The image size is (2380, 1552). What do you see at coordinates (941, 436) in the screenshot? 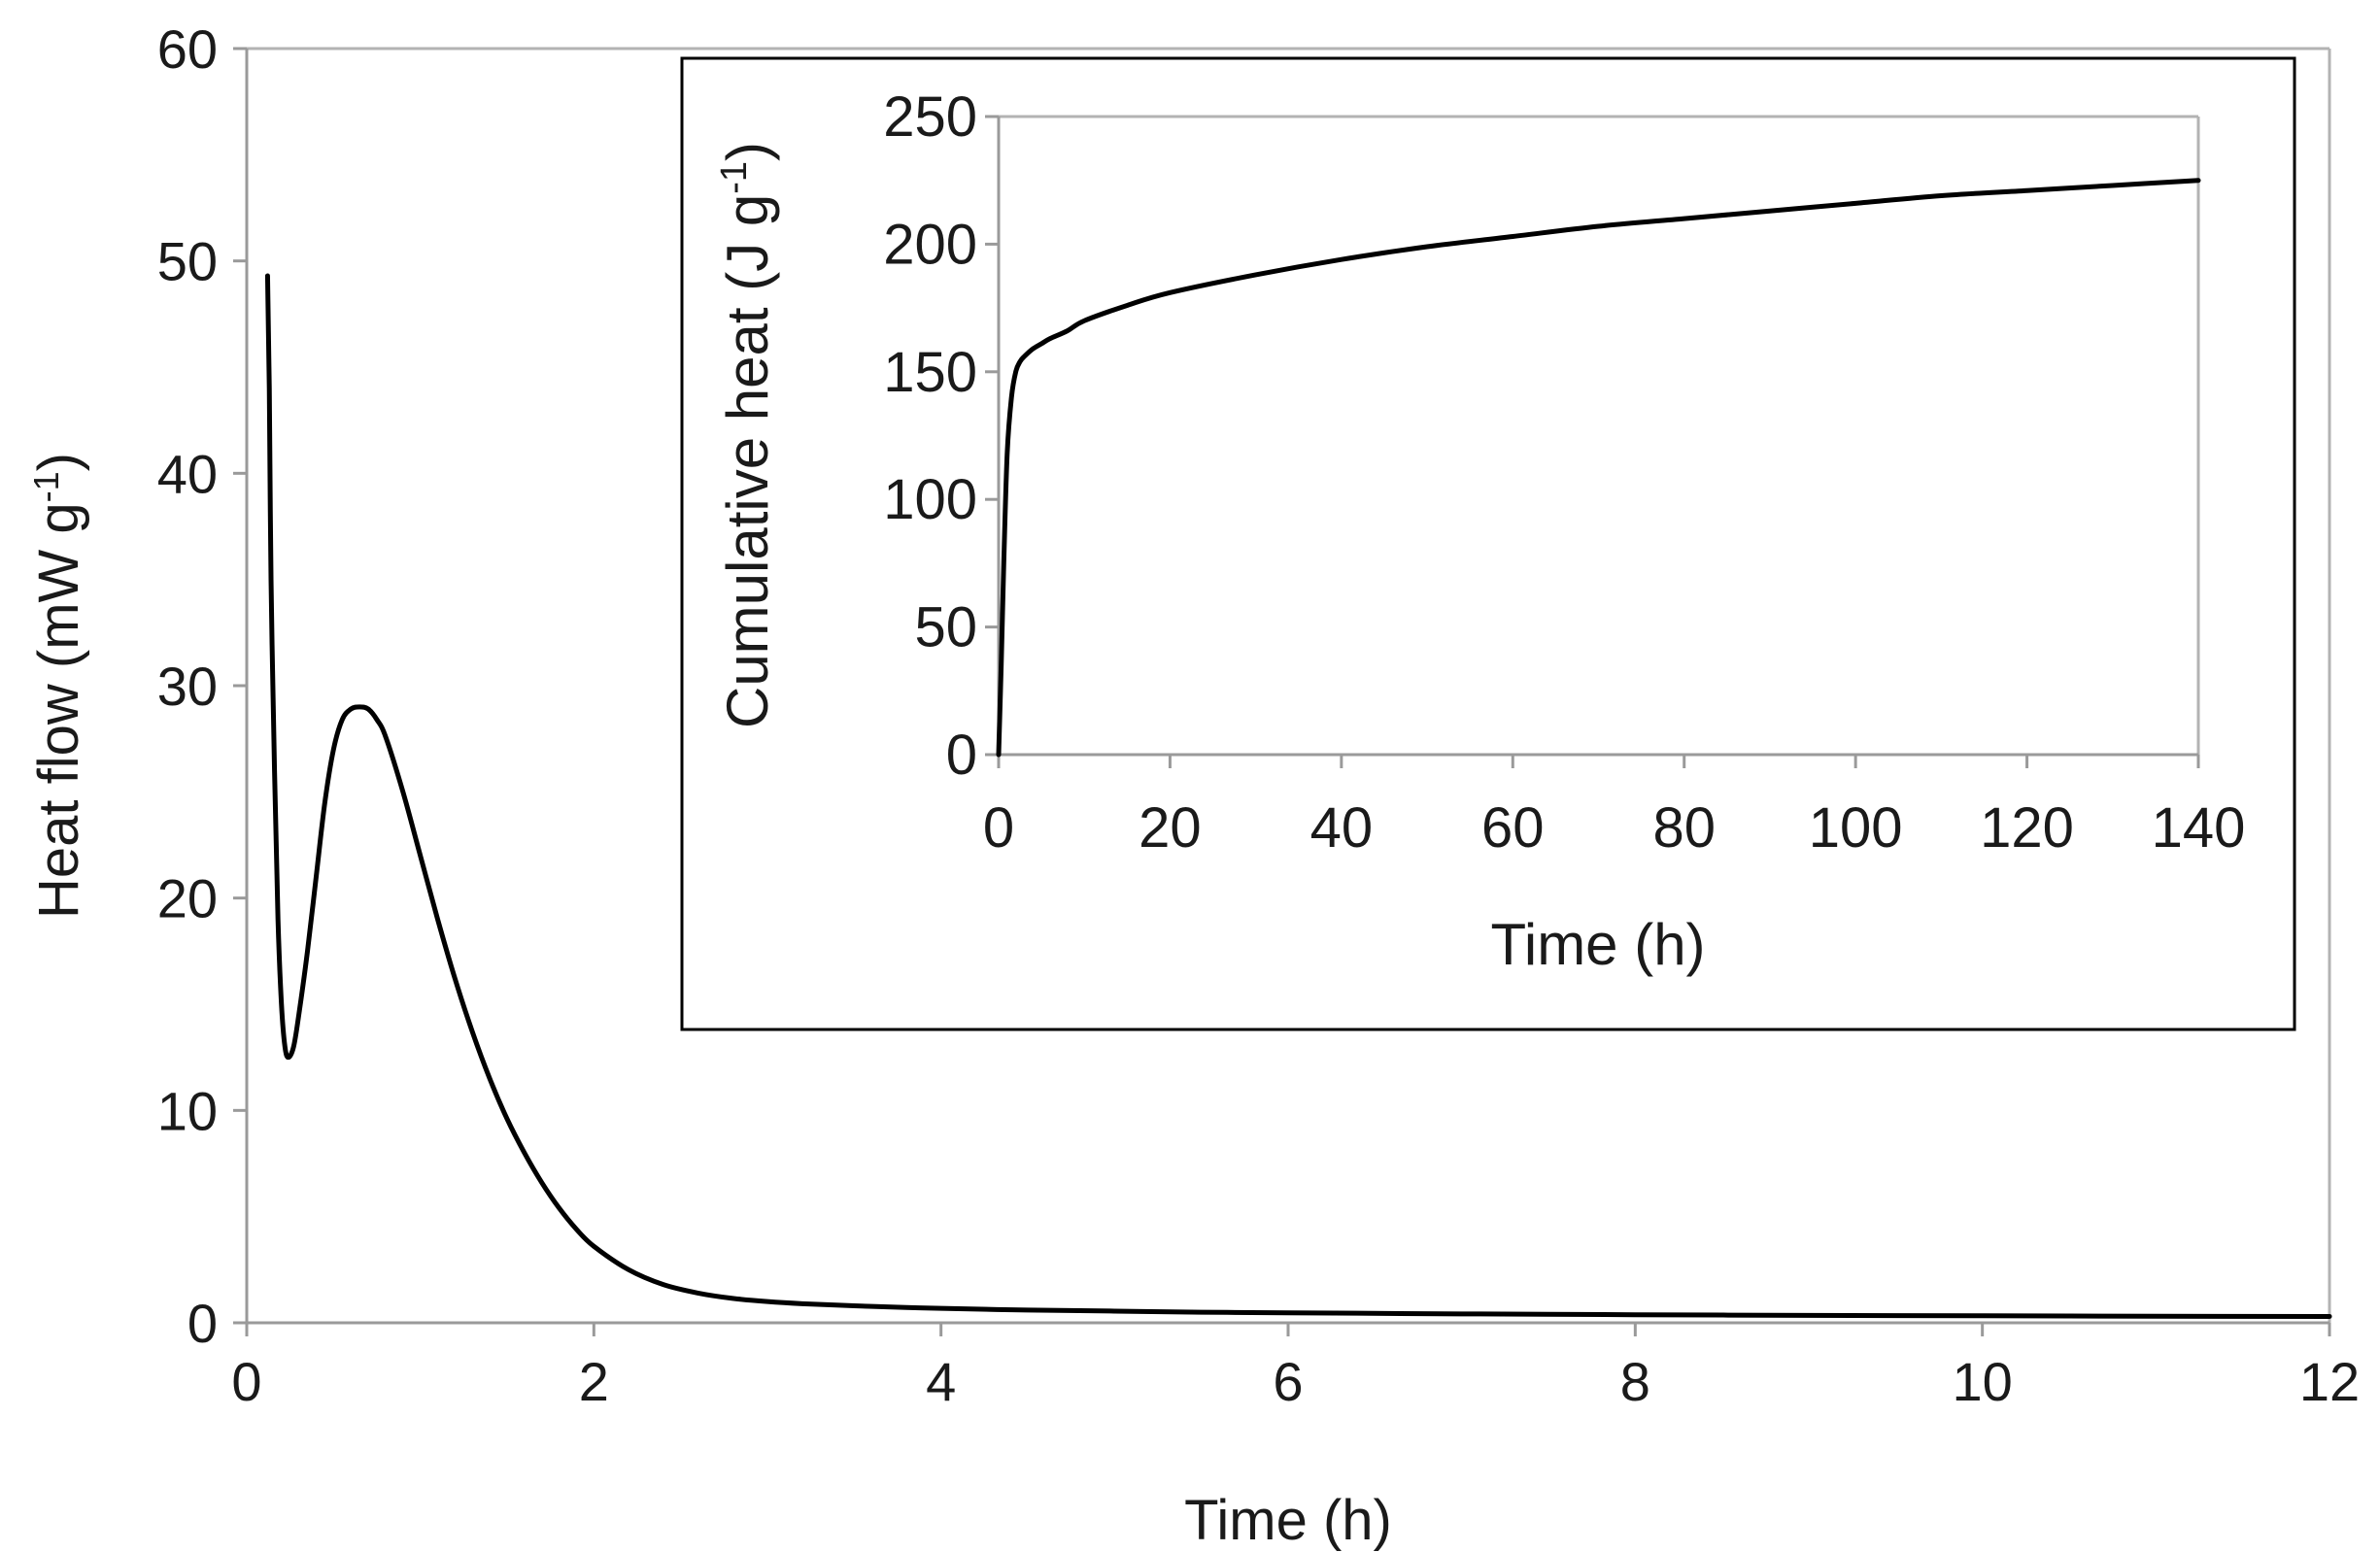
I see `inset-y-axis-ticks: 0 50 100 150 200 250` at bounding box center [941, 436].